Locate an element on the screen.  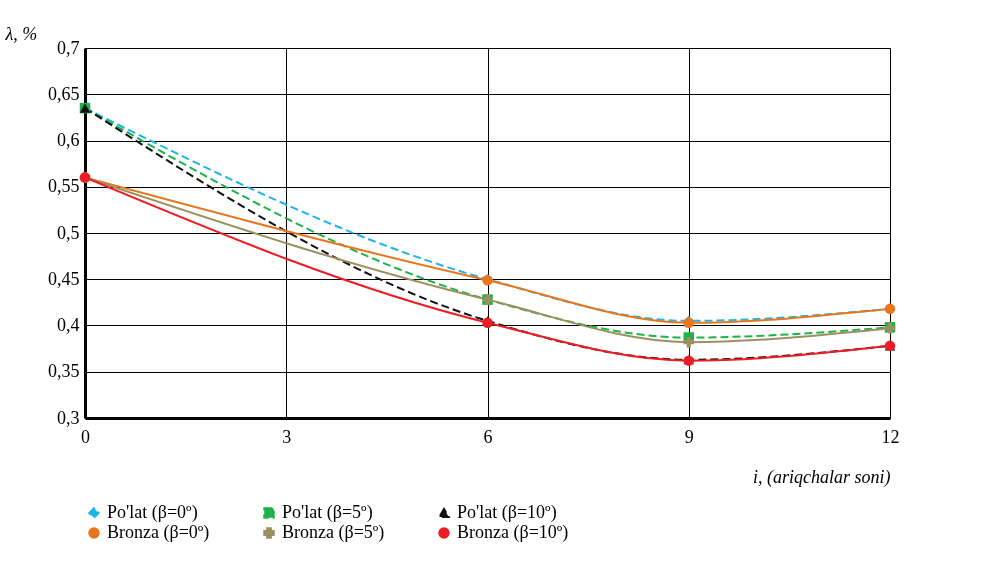
y-tick-label: 0,4 is located at coordinates (68, 325).